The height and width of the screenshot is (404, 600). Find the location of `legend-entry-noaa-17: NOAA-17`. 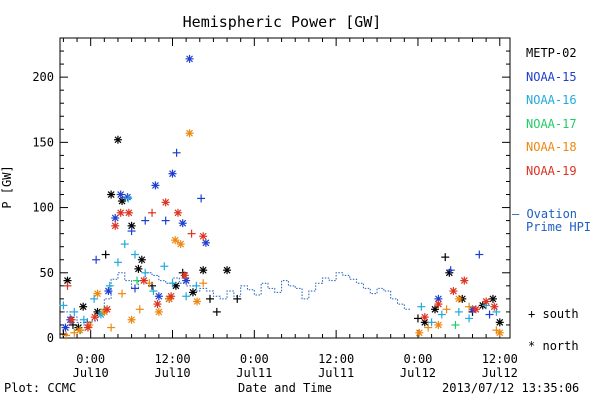

legend-entry-noaa-17: NOAA-17 is located at coordinates (551, 123).